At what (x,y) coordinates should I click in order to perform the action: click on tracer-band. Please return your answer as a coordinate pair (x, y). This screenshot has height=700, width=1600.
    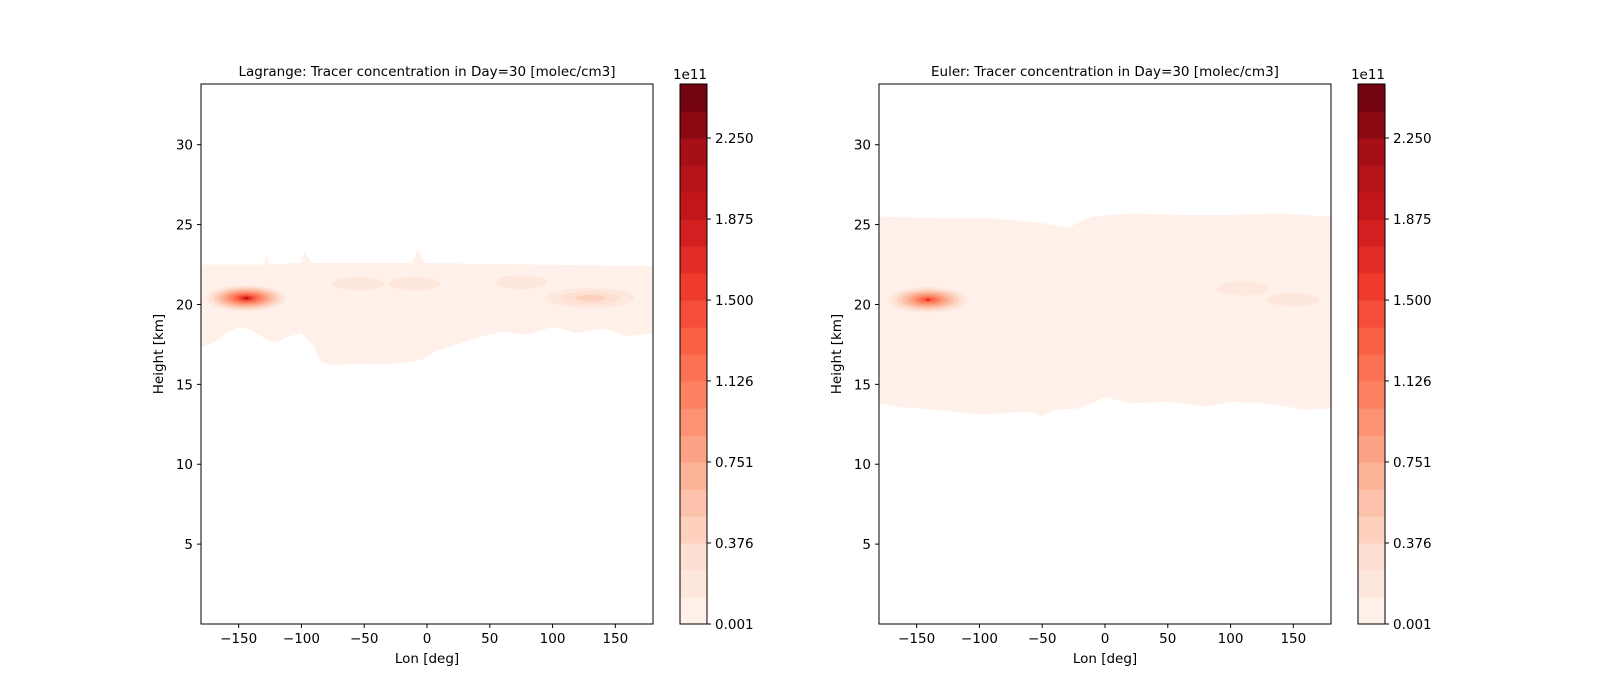
    Looking at the image, I should click on (1105, 315).